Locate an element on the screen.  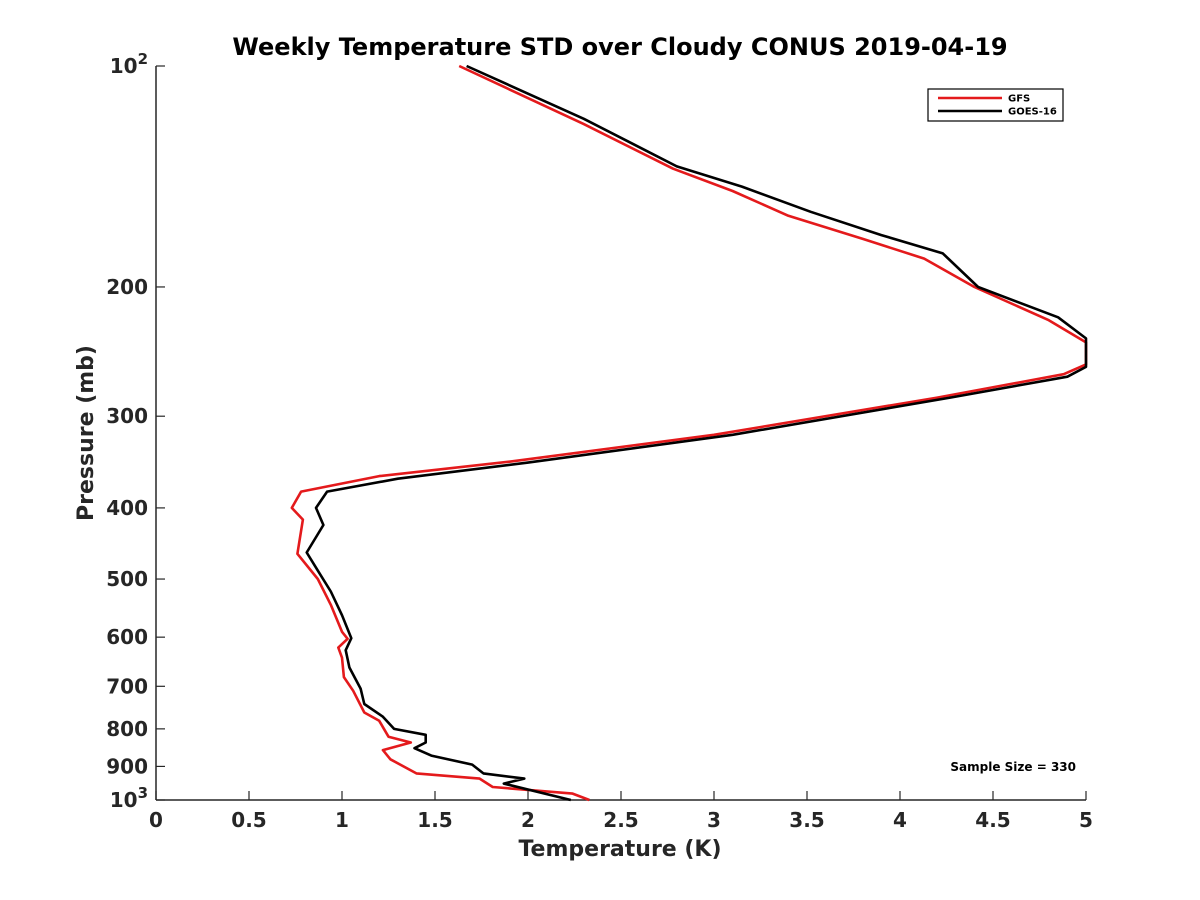
x-tick-label: 2.5 is located at coordinates (620, 820).